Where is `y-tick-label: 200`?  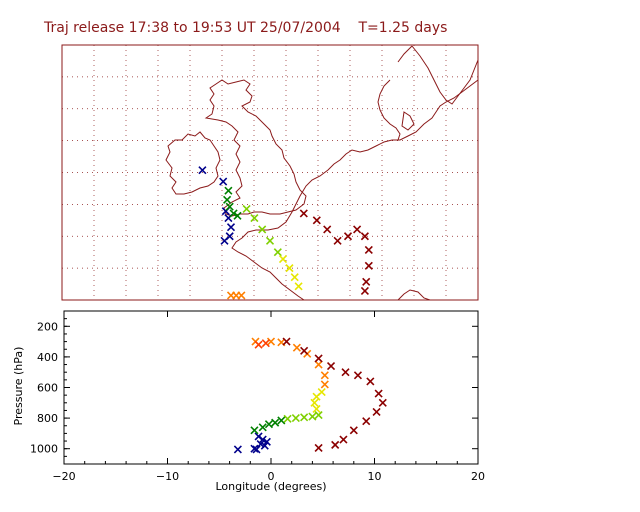
y-tick-label: 200 is located at coordinates (47, 326).